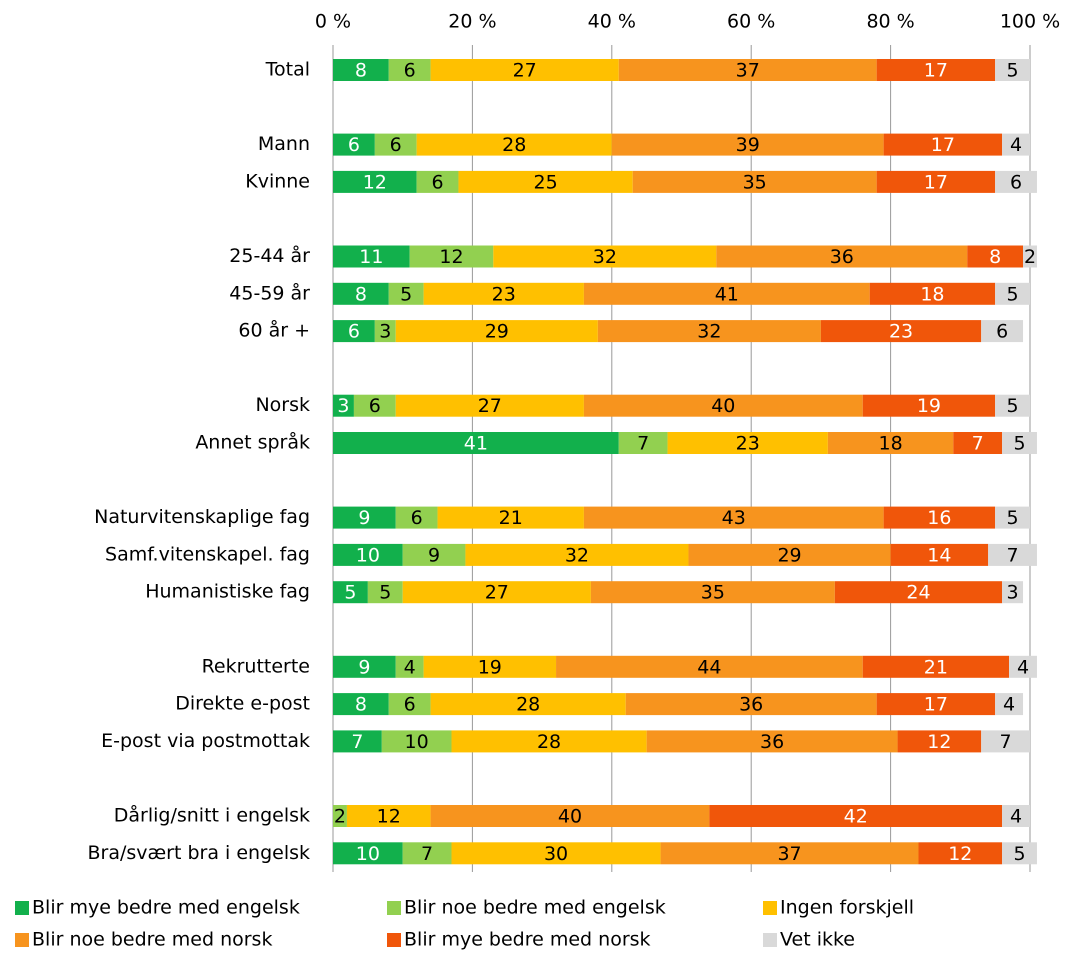 The width and height of the screenshot is (1071, 954). I want to click on category-label: Direkte e-post, so click(242, 704).